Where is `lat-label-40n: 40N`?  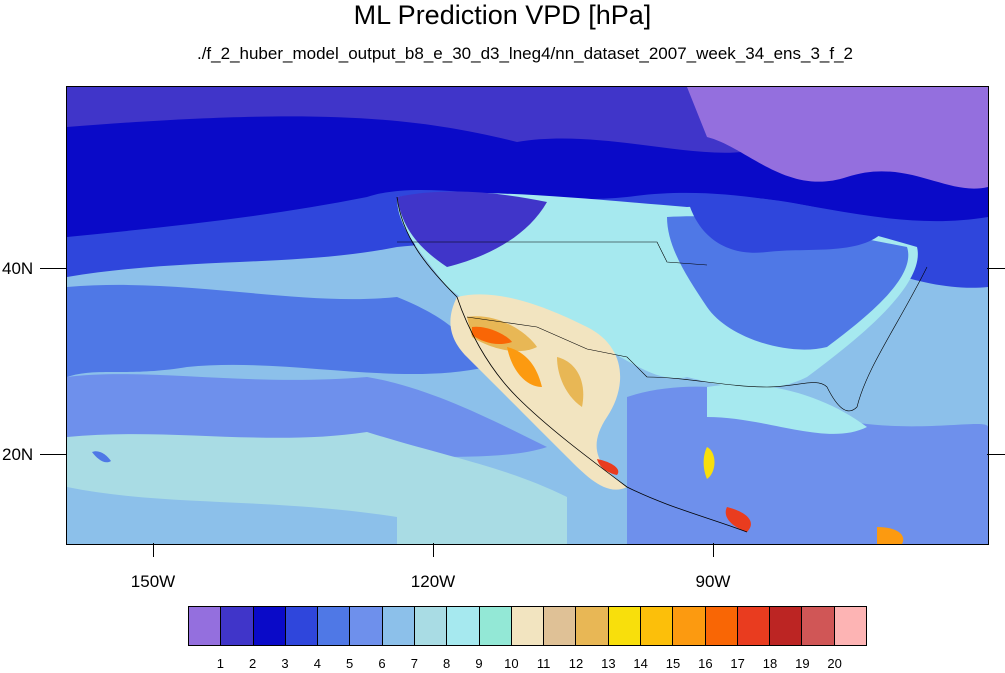 lat-label-40n: 40N is located at coordinates (18, 268).